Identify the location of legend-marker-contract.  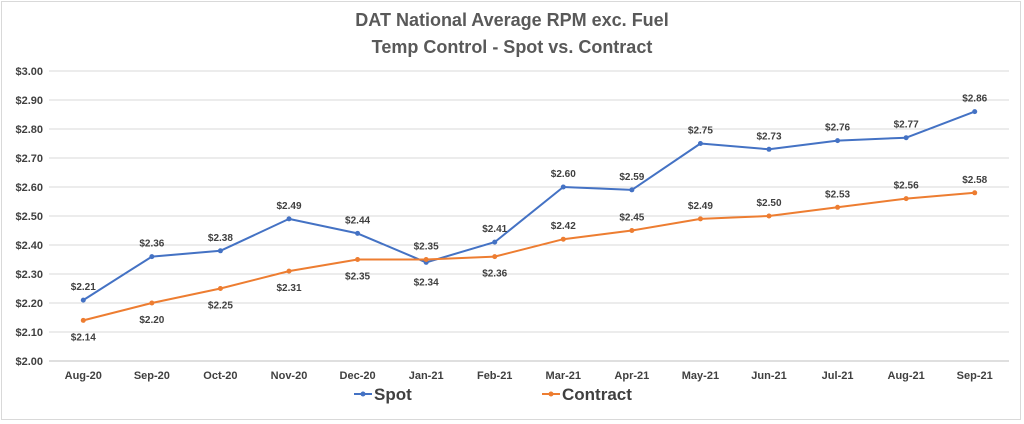
(551, 394).